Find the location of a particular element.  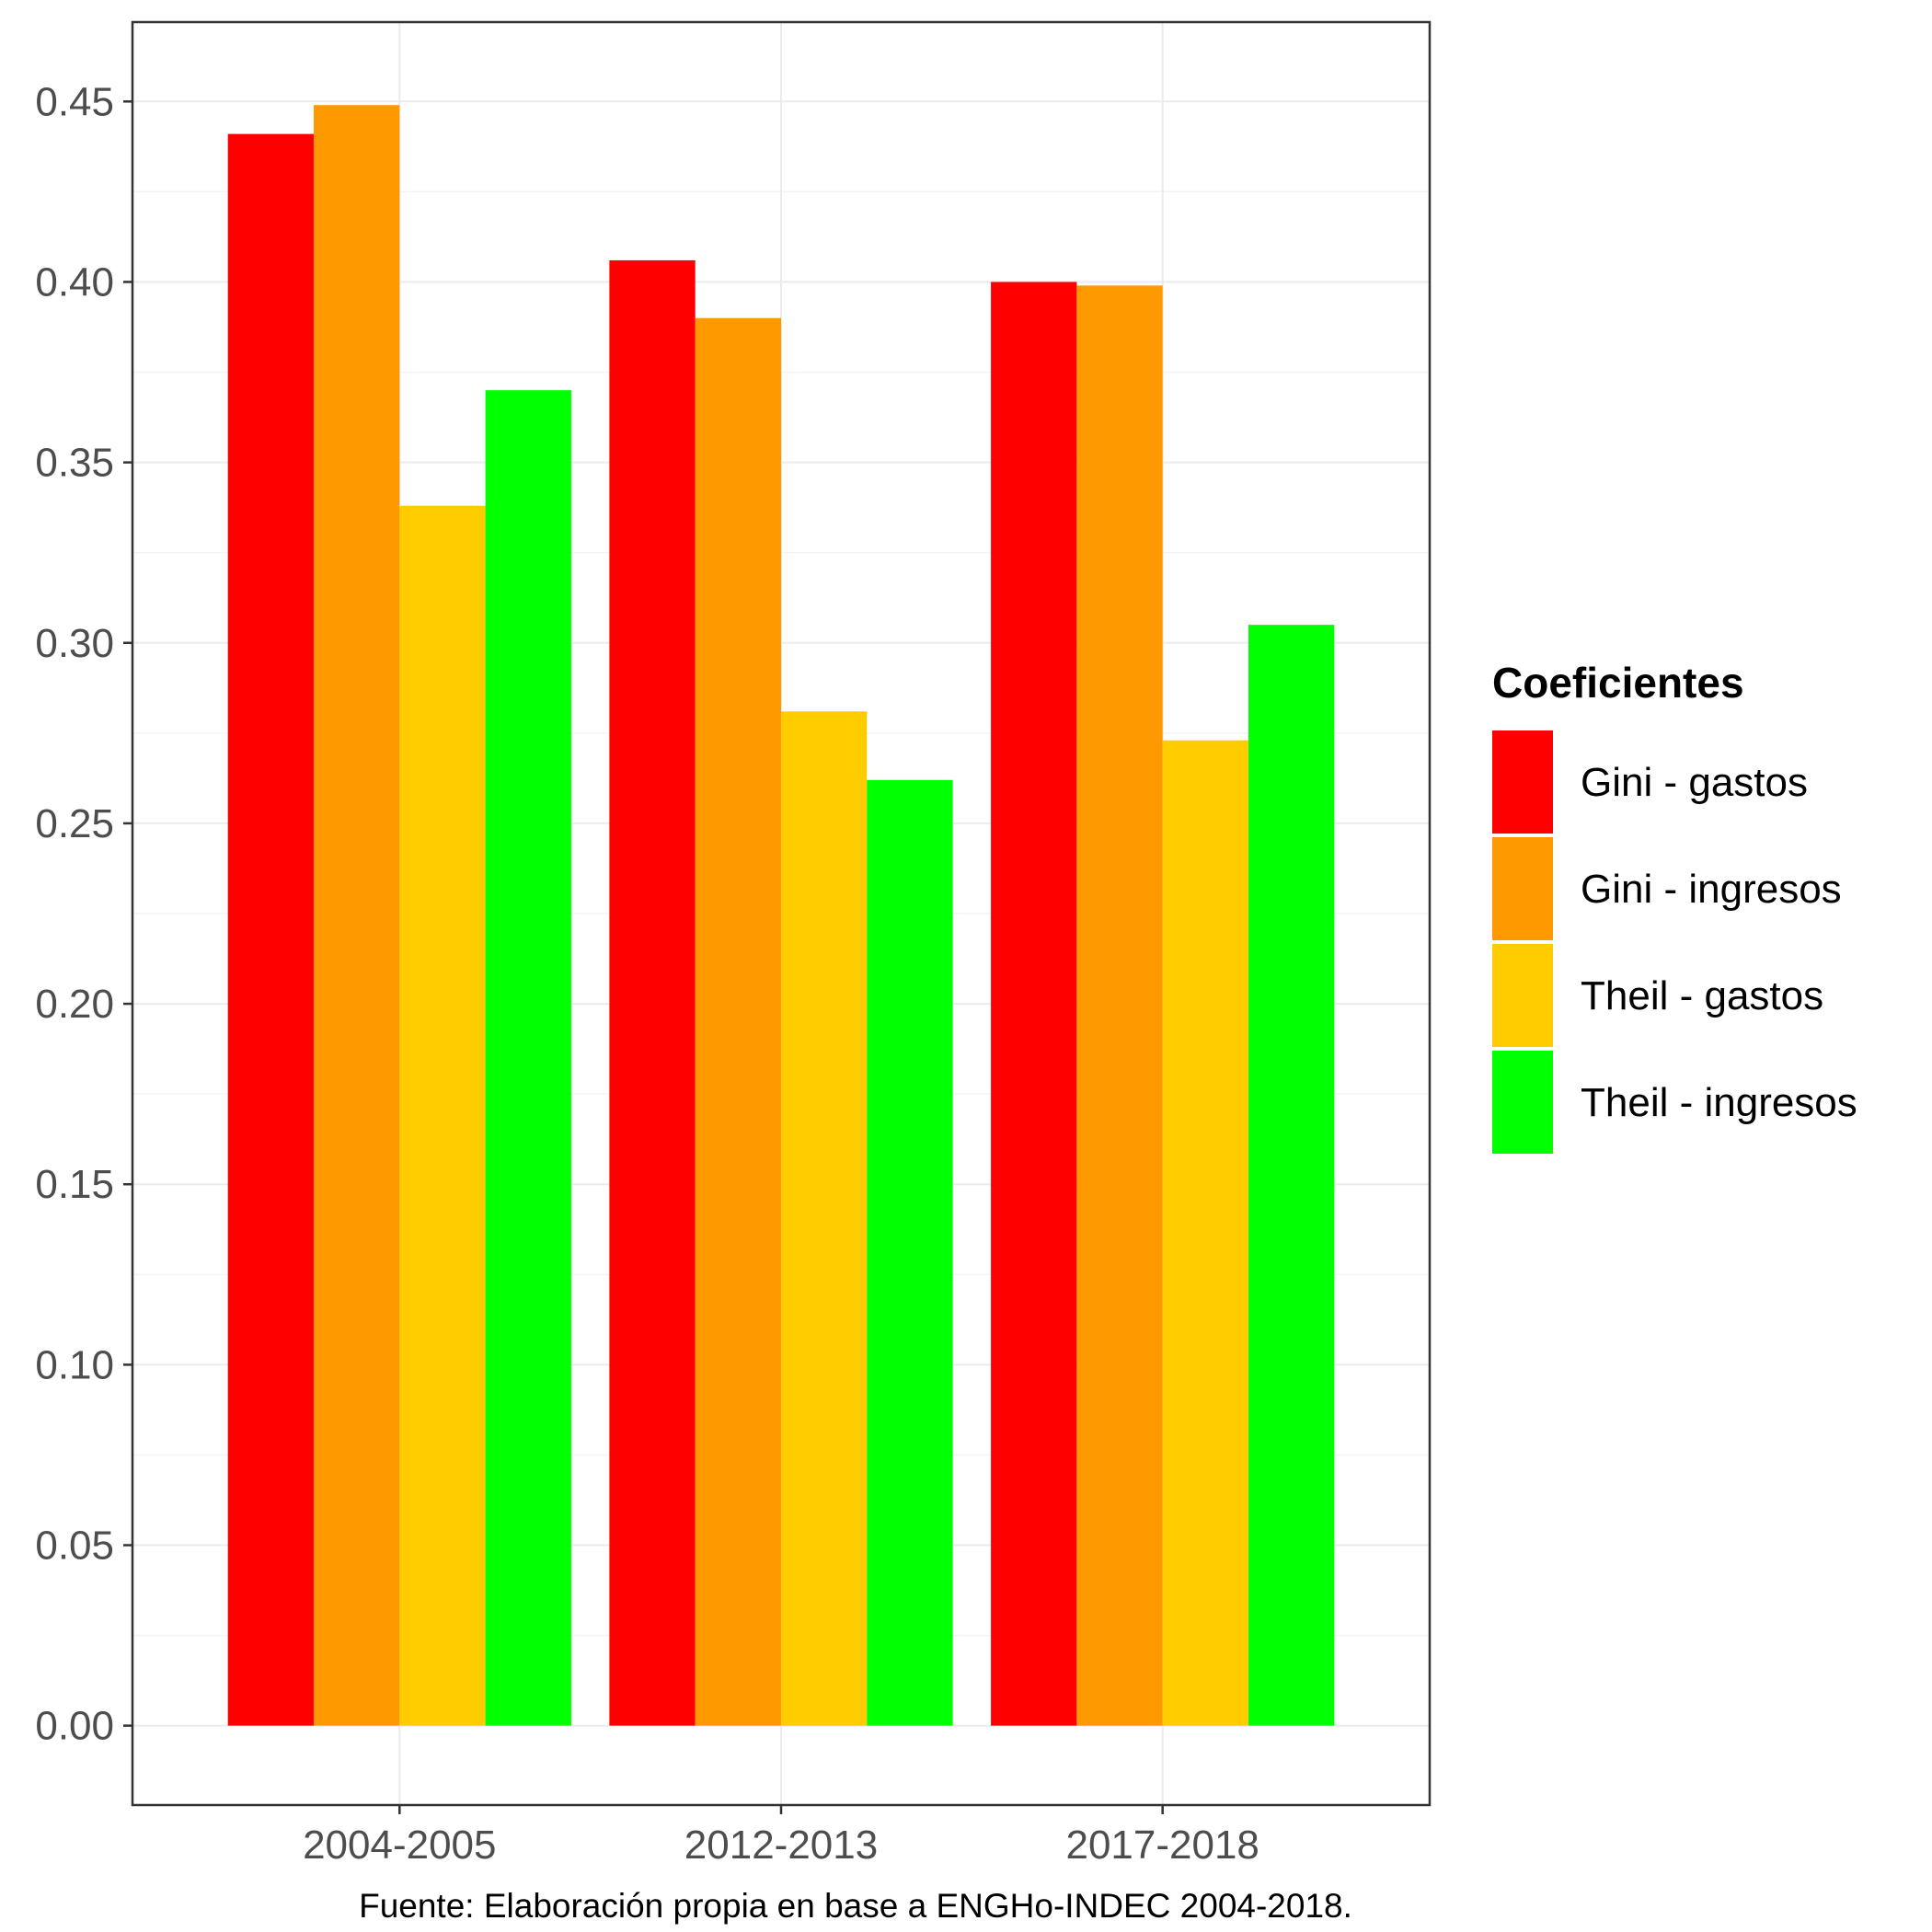

x-axis: 2004-2005 2012-2013 2017-2018 is located at coordinates (781, 1836).